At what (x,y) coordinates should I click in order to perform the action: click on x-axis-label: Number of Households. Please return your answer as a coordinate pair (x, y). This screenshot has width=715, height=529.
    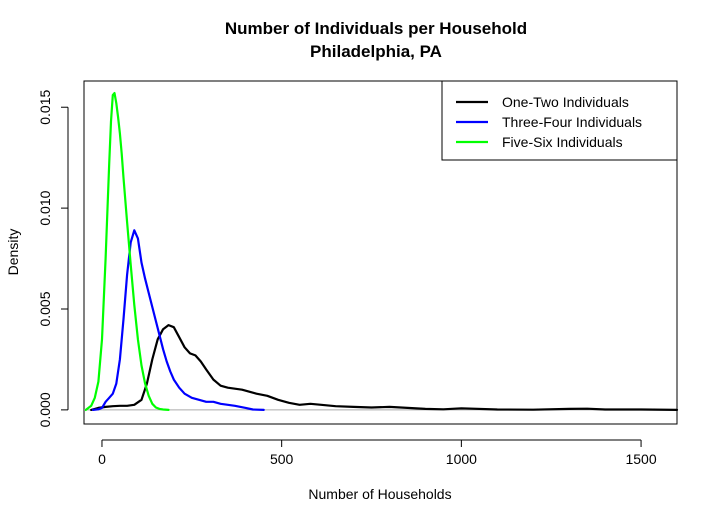
    Looking at the image, I should click on (379, 494).